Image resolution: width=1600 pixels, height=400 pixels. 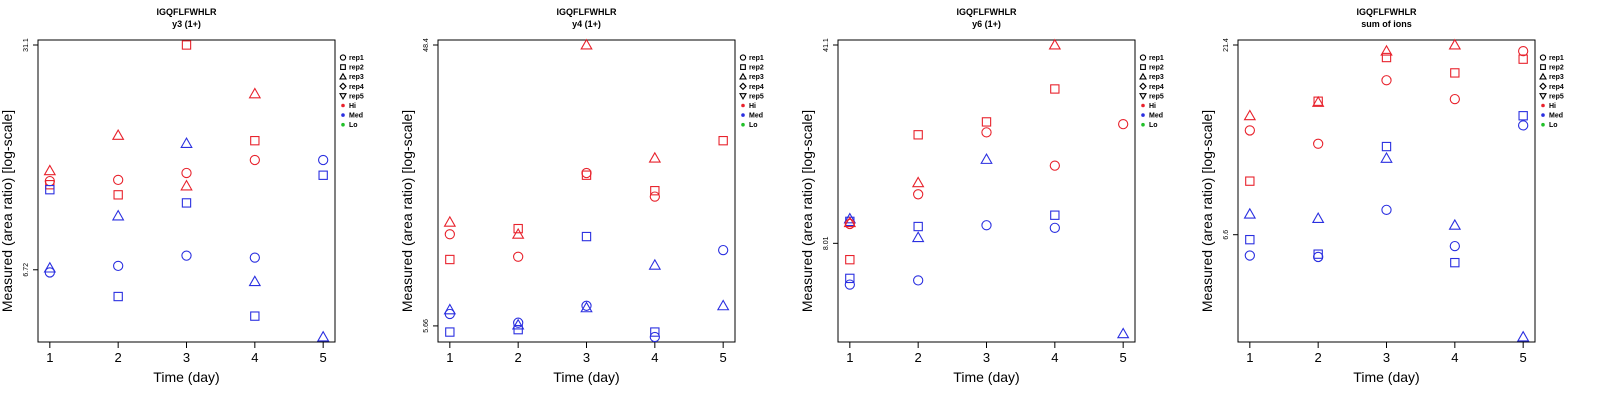 I want to click on y-tick-label: 5.66, so click(x=426, y=326).